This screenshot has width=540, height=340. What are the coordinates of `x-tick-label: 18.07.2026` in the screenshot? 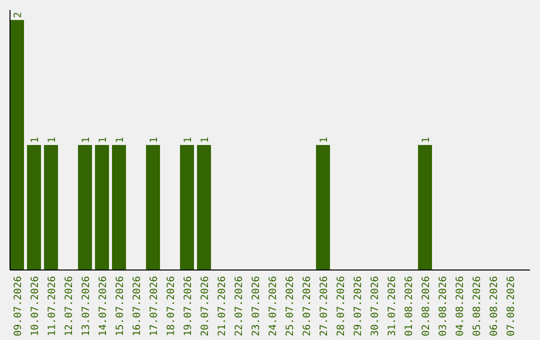 It's located at (171, 306).